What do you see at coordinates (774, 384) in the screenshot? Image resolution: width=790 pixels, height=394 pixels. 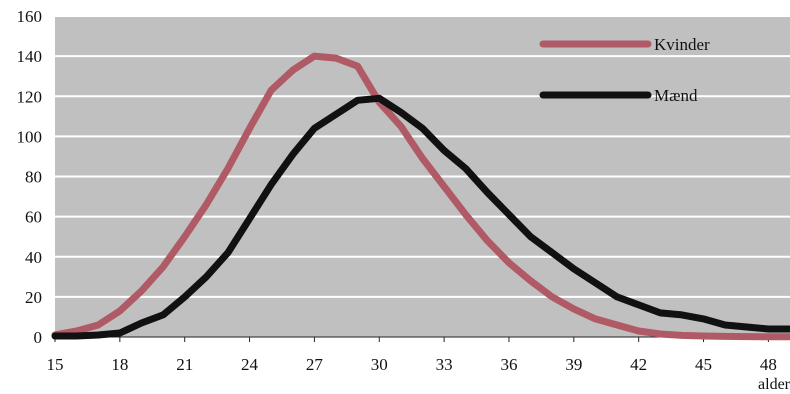 I see `x-axis-title: alder` at bounding box center [774, 384].